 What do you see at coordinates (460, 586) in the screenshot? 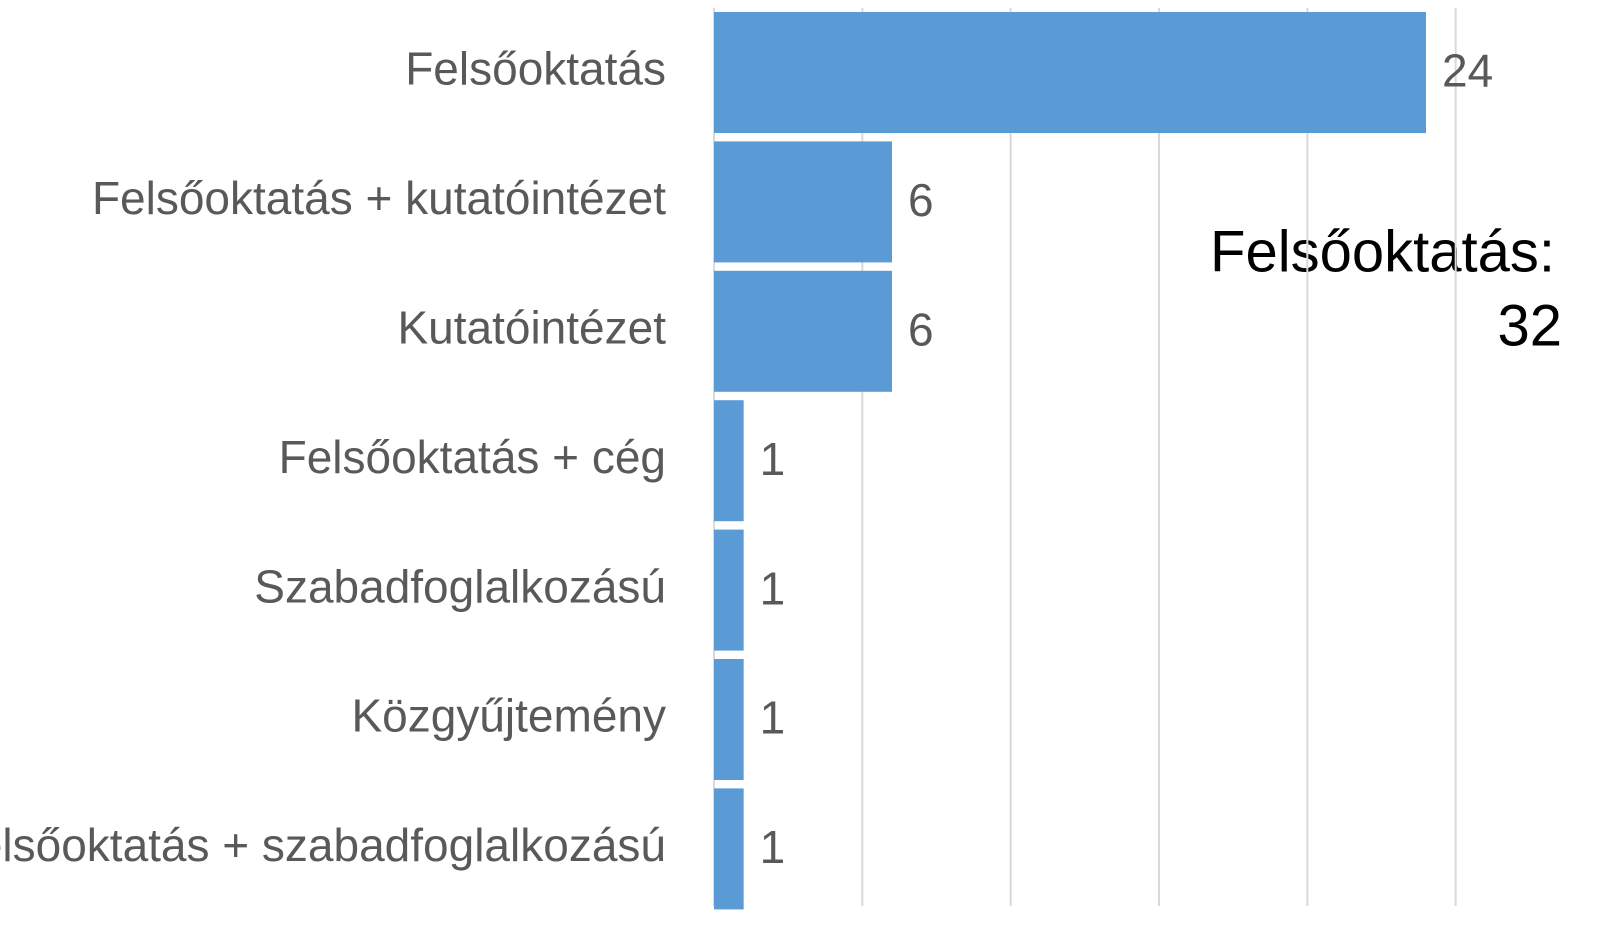
I see `y-tick-label: Szabadfoglalkozású` at bounding box center [460, 586].